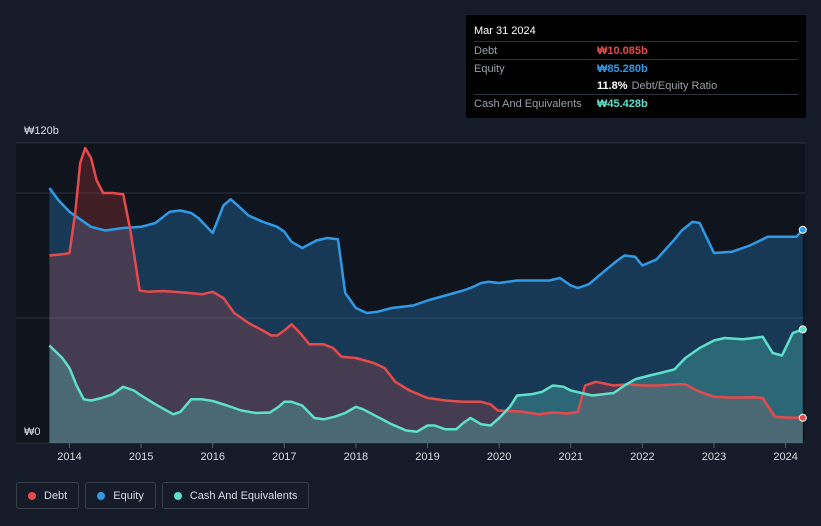 This screenshot has width=821, height=526. Describe the element at coordinates (486, 50) in the screenshot. I see `tooltip-debt-label: Debt` at that location.